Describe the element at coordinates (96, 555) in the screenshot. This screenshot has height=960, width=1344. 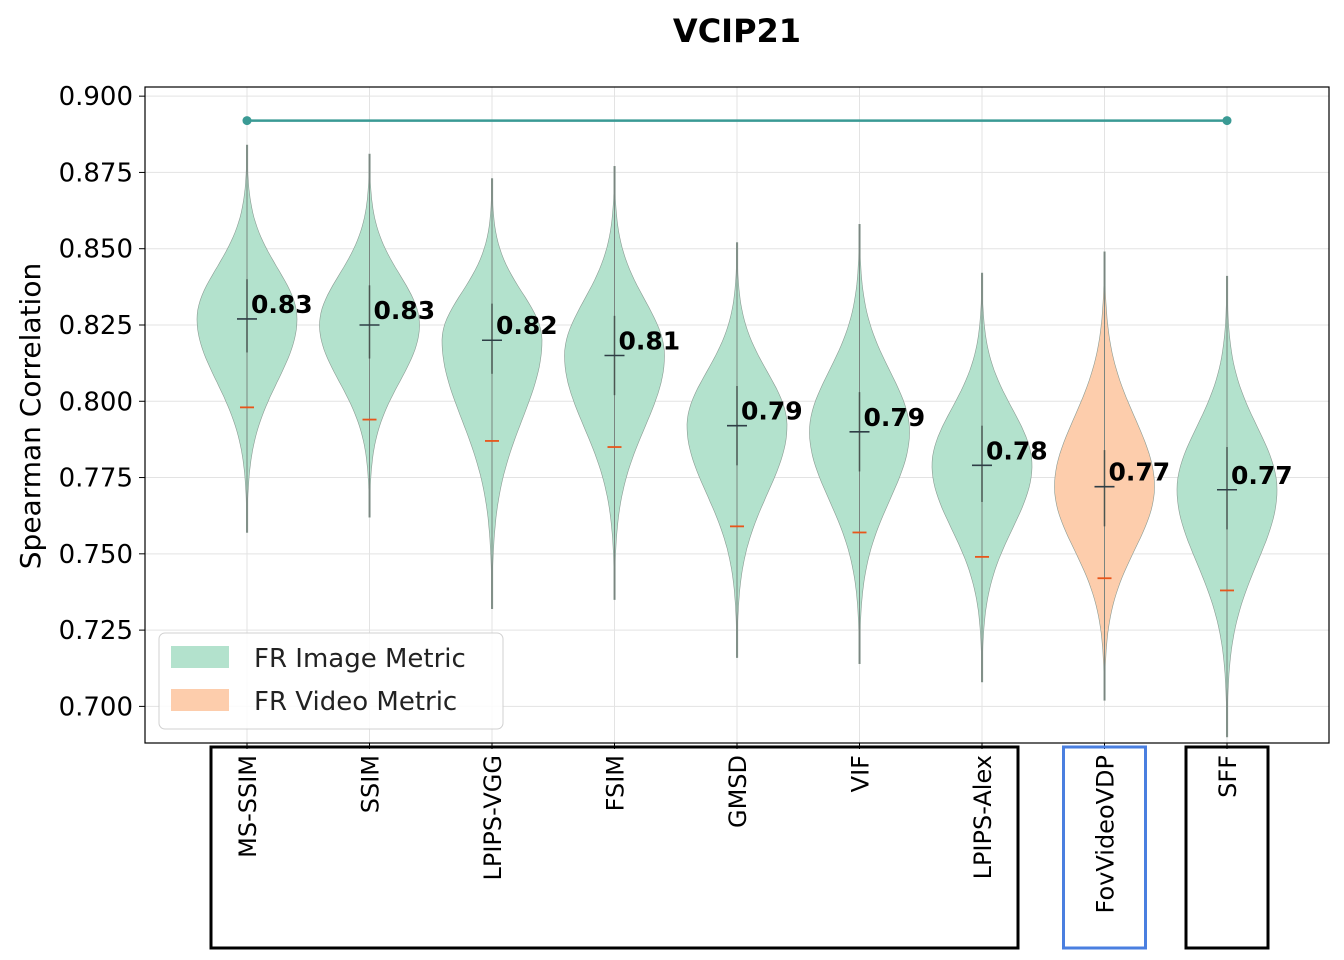
I see `y-tick-label: 0.750` at that location.